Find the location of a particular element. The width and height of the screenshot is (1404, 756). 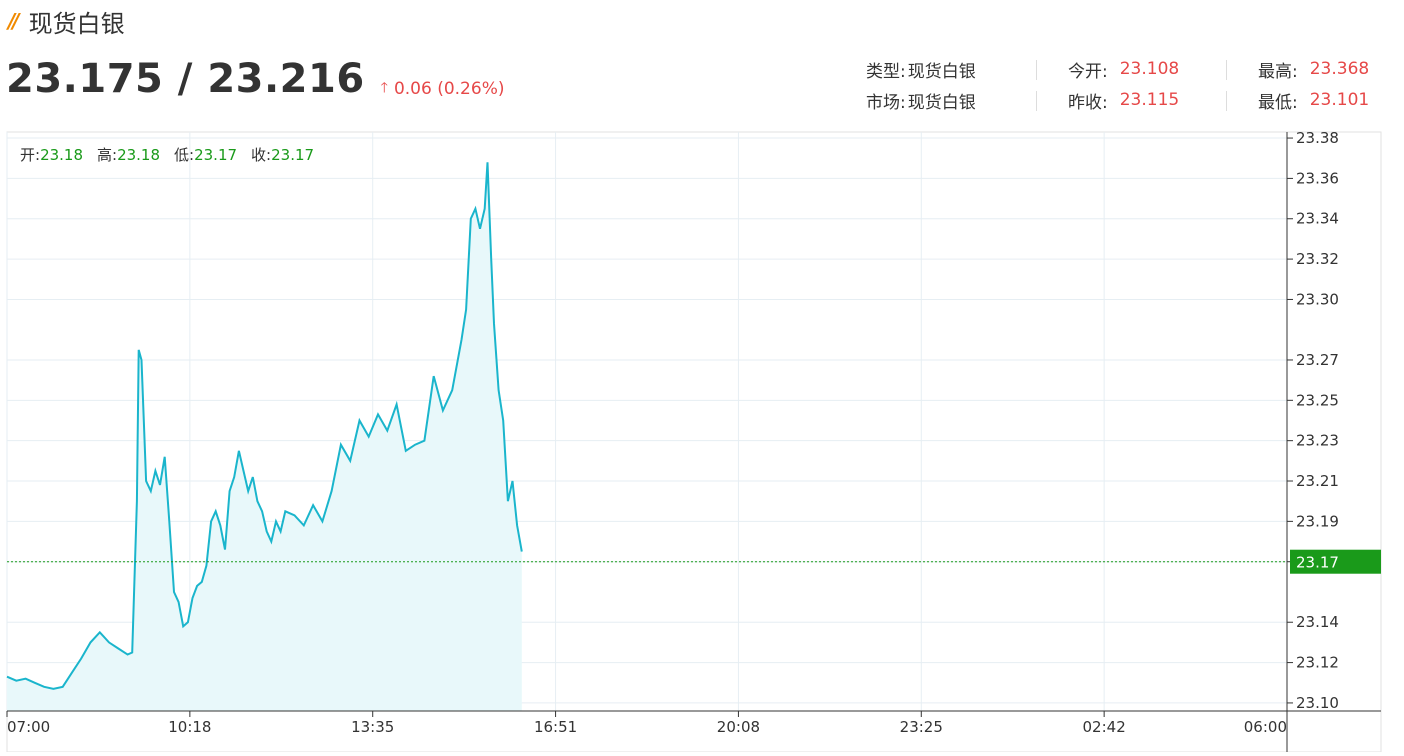

ohlc-open-value: 23.18 is located at coordinates (62, 155).